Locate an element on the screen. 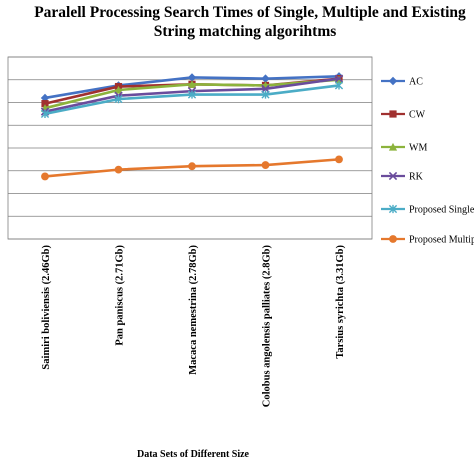 The width and height of the screenshot is (474, 474). x-tick-label: Colobus angolensis palliates (2.8Gb) is located at coordinates (267, 326).